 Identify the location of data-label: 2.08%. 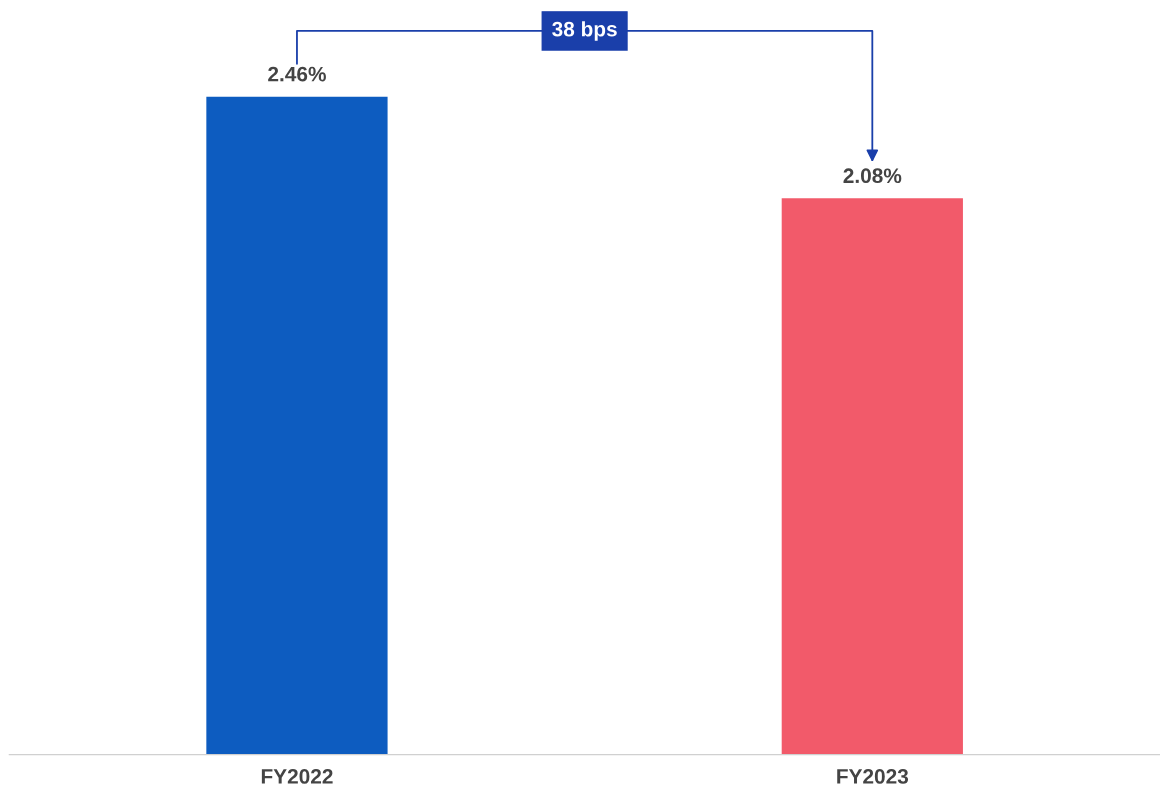
(872, 176).